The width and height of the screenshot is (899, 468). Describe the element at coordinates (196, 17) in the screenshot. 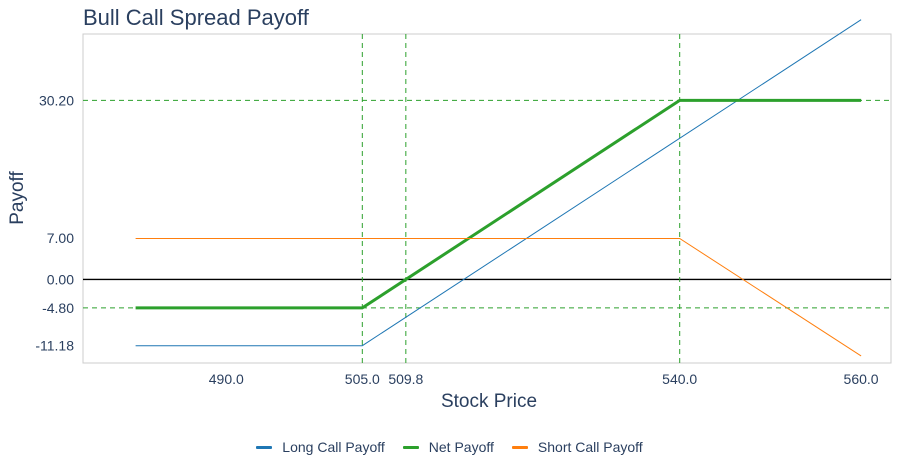

I see `chart-title: Bull Call Spread Payoff` at that location.